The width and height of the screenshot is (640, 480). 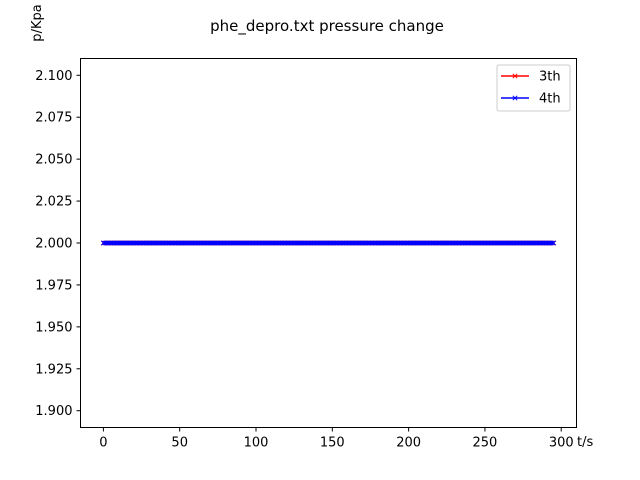 I want to click on x-axis-label: t/s, so click(x=585, y=442).